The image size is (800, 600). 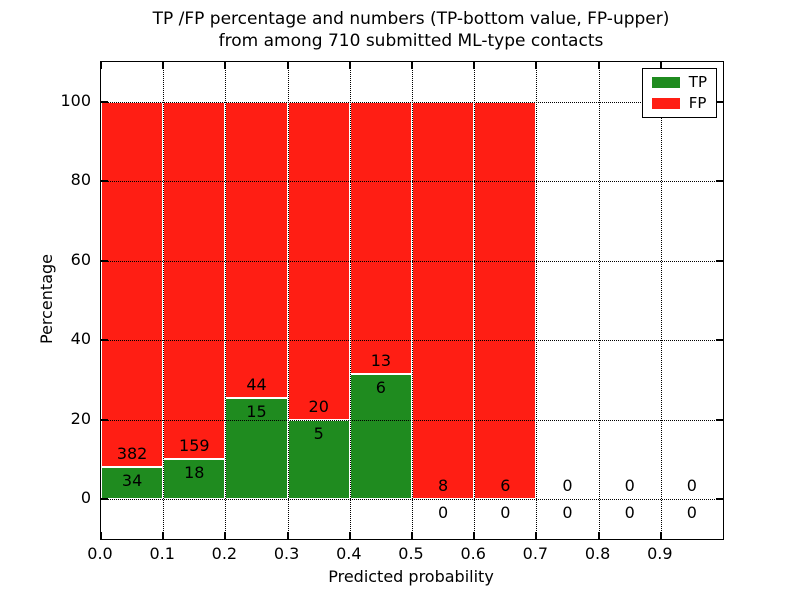 I want to click on fp-count-label: 44, so click(x=256, y=385).